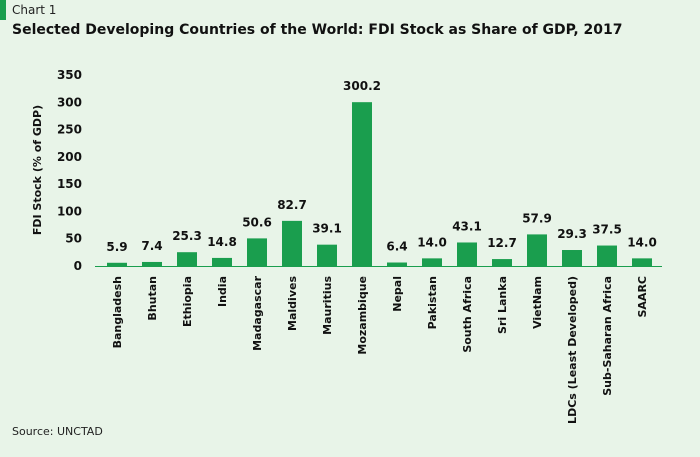 The image size is (700, 457). What do you see at coordinates (362, 315) in the screenshot?
I see `x-tick-label: Mozambique` at bounding box center [362, 315].